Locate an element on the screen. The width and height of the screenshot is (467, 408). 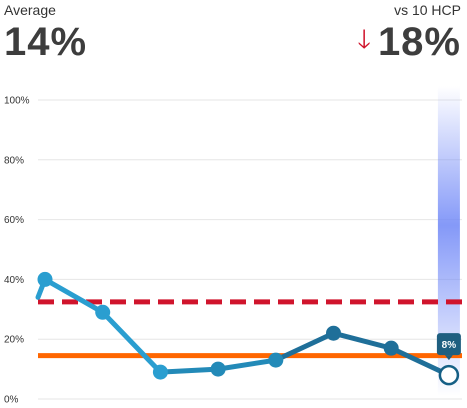
highlighted-data-point is located at coordinates (449, 375).